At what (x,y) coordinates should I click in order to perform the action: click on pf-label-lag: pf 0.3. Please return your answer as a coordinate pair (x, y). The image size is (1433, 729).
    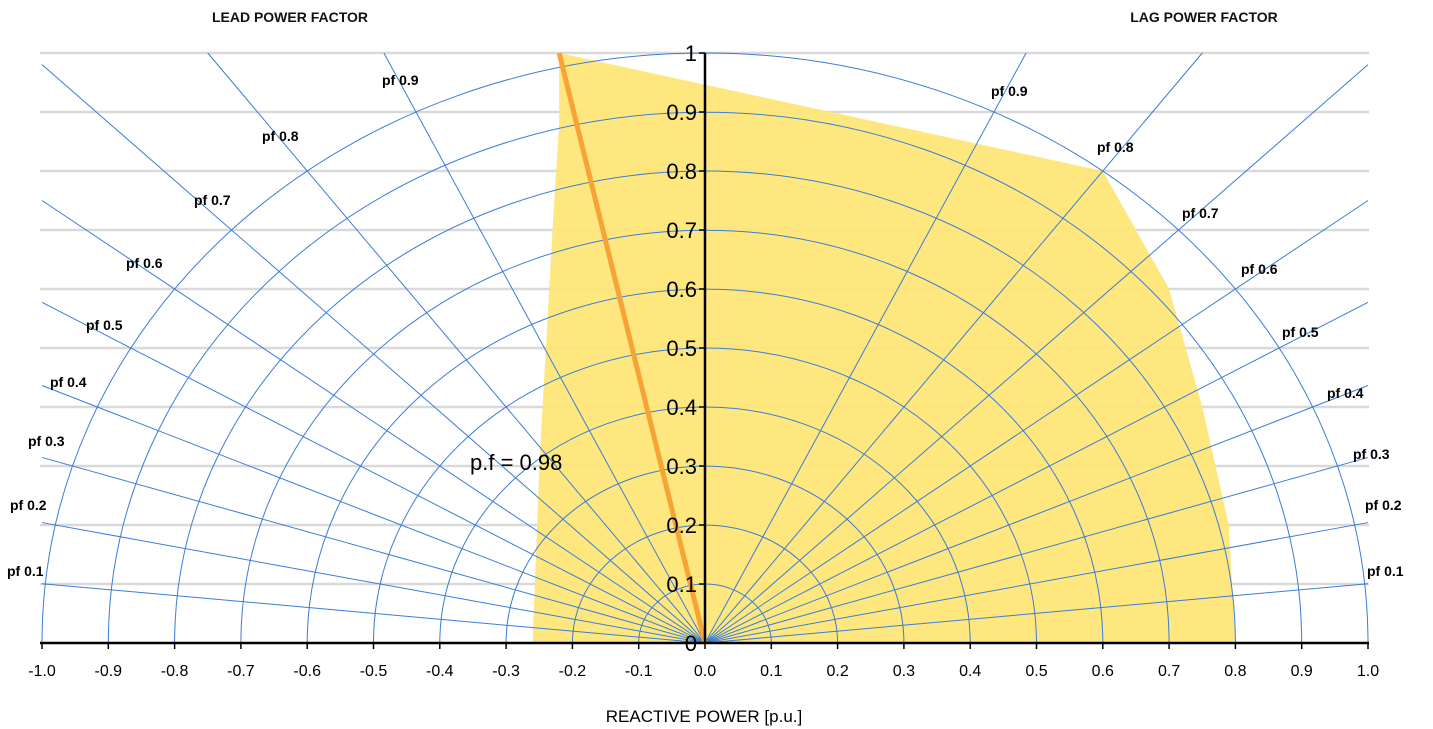
    Looking at the image, I should click on (1371, 454).